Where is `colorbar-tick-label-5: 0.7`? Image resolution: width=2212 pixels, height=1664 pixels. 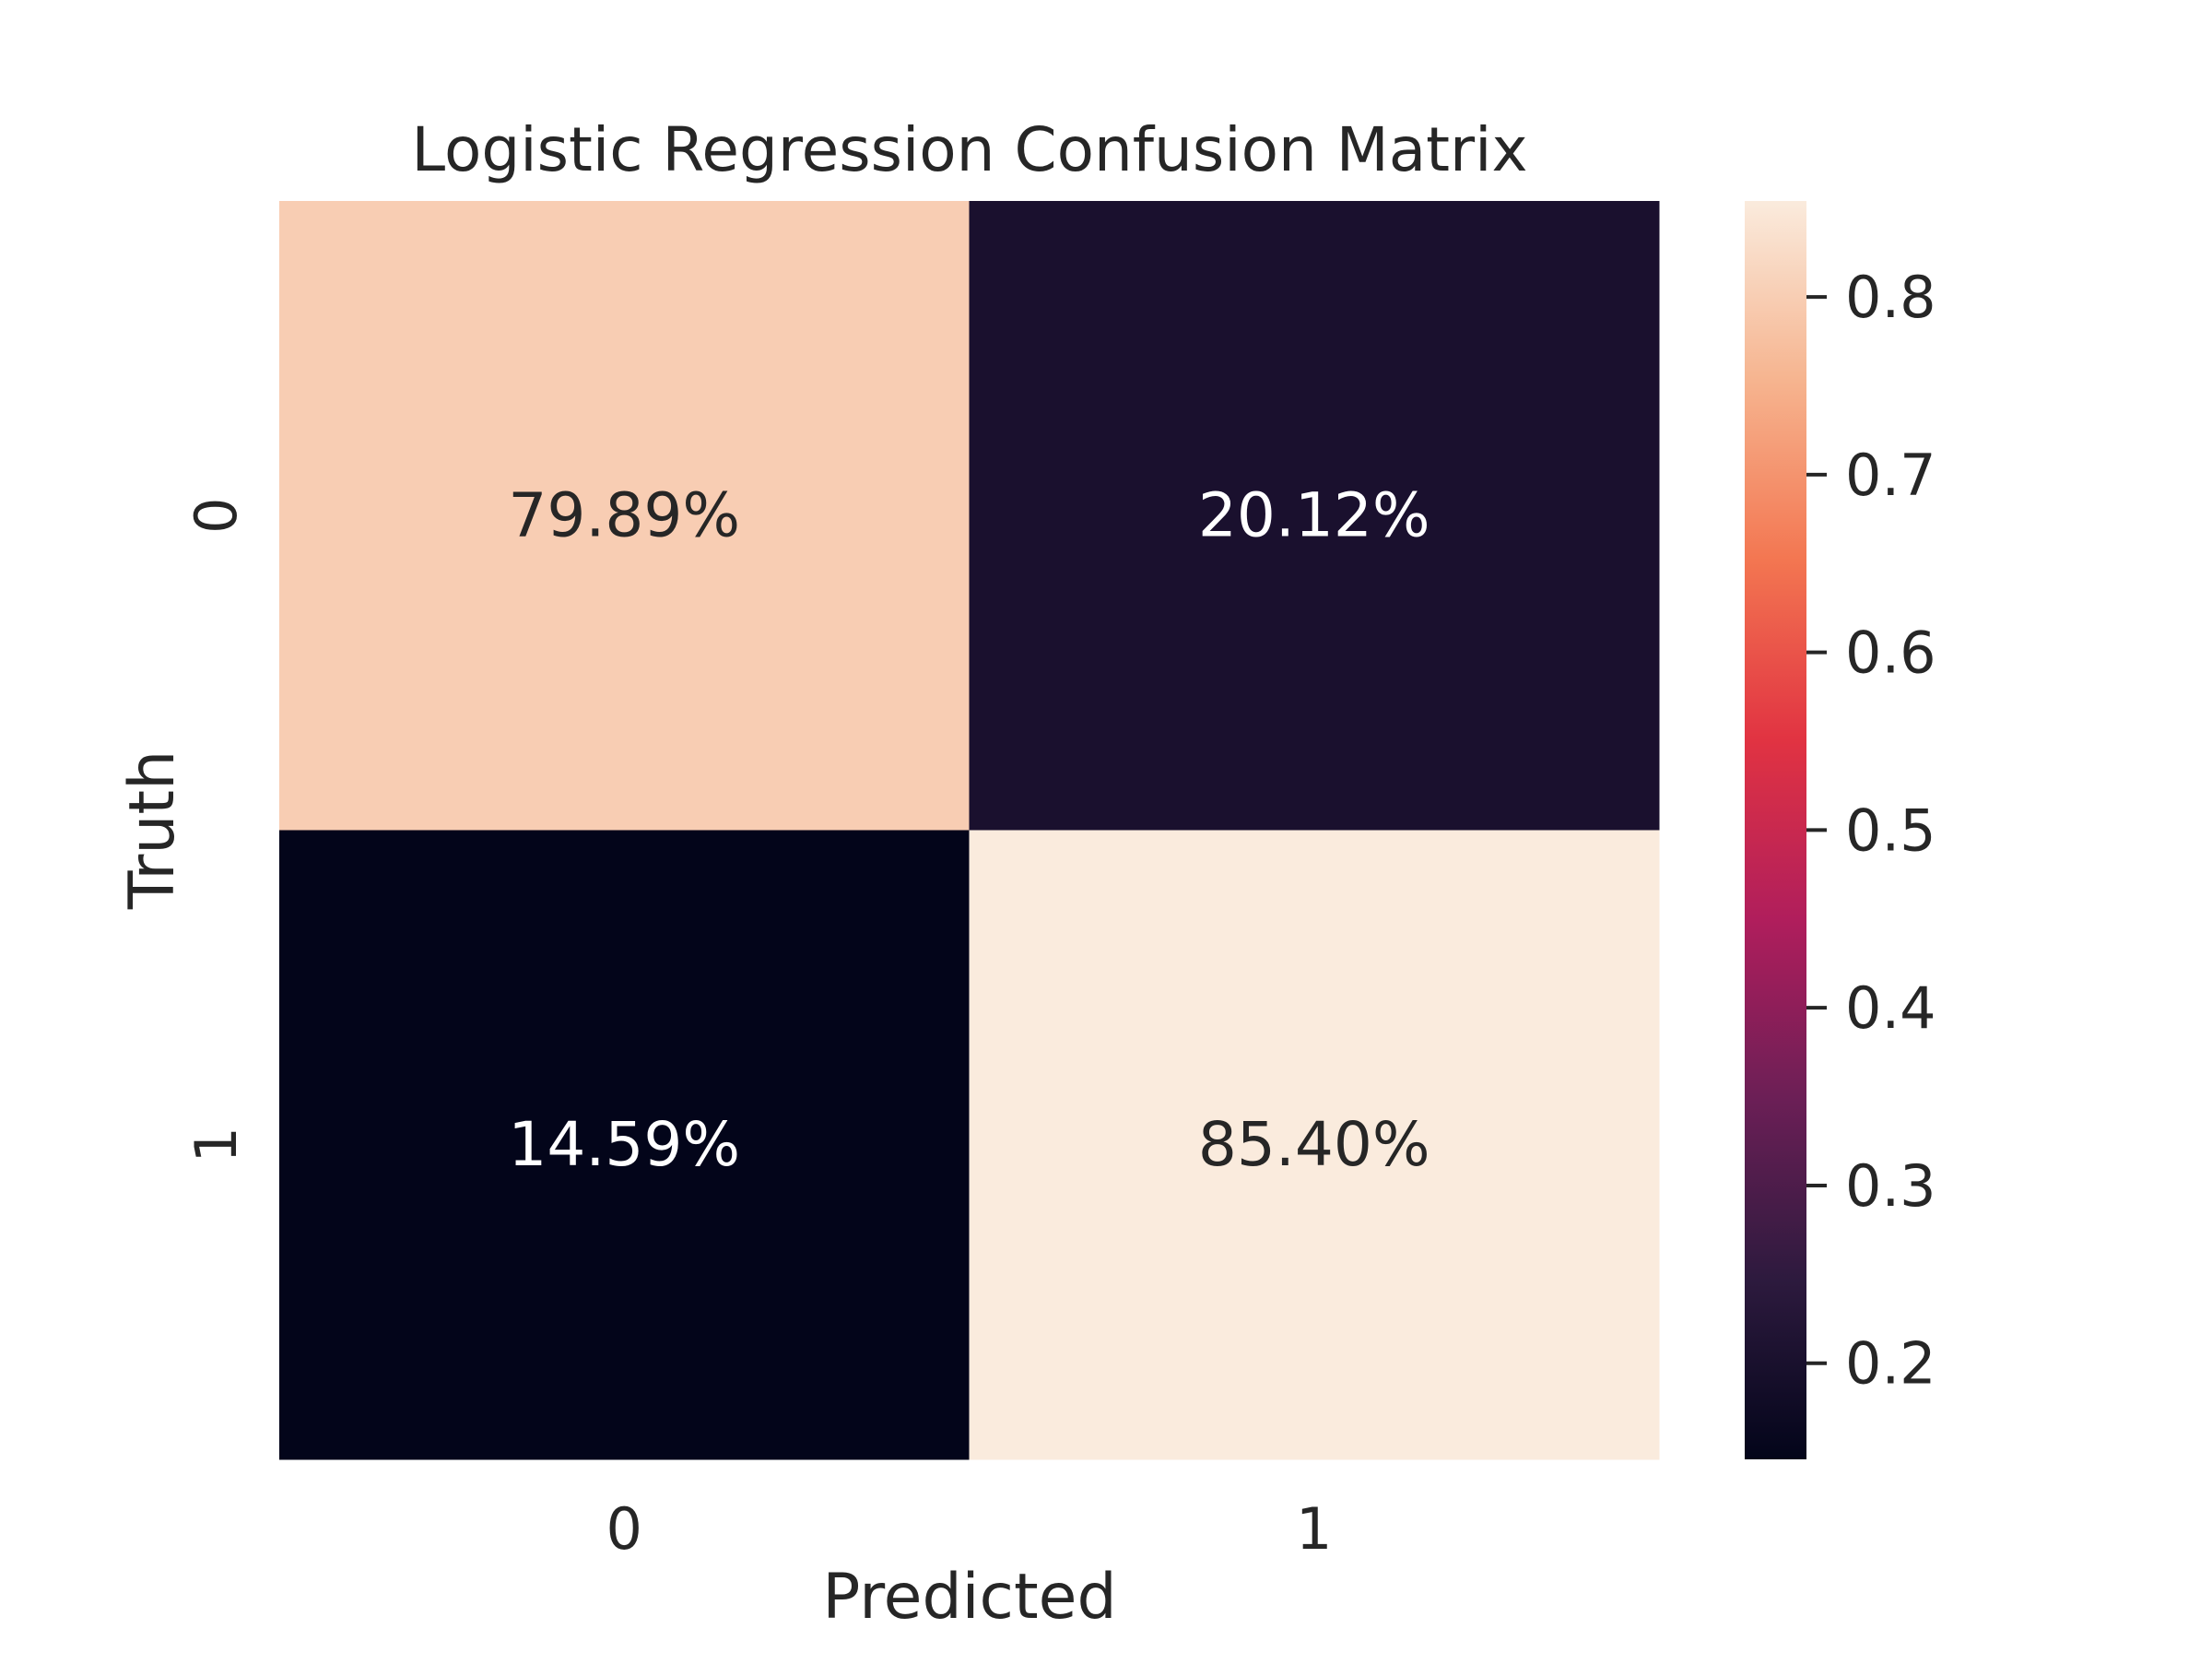 colorbar-tick-label-5: 0.7 is located at coordinates (1890, 475).